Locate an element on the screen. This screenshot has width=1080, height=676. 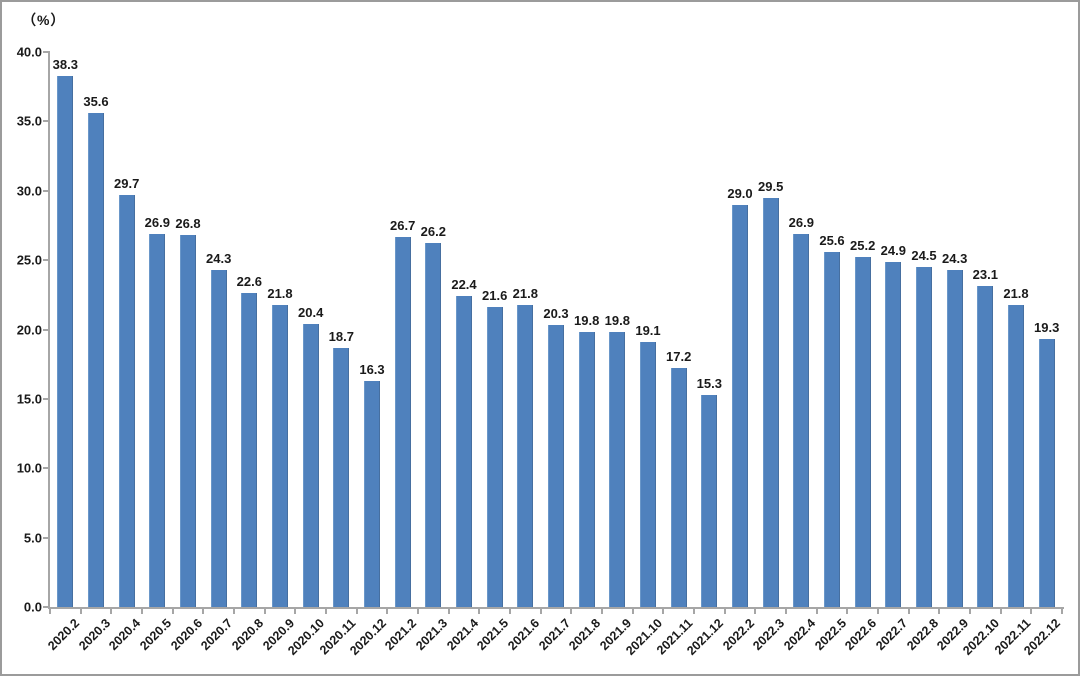
y-axis-tick-label: 15.0 is located at coordinates (29, 399).